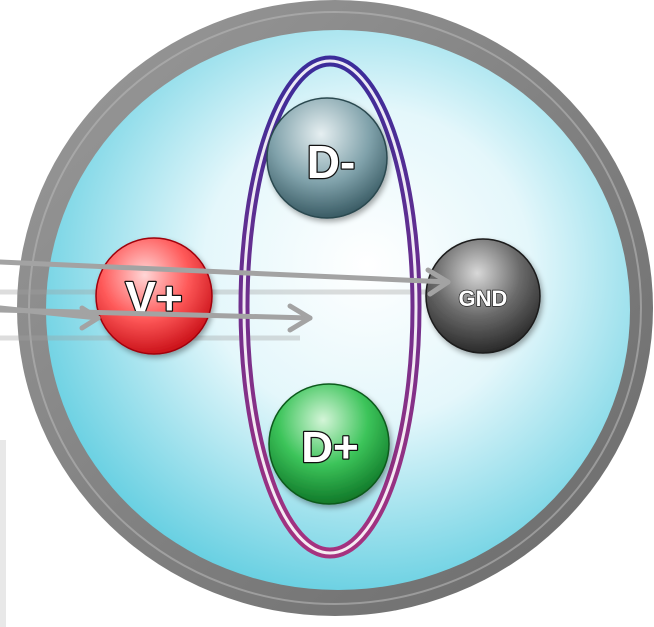 This screenshot has width=654, height=627. I want to click on pin-d-minus, so click(327, 158).